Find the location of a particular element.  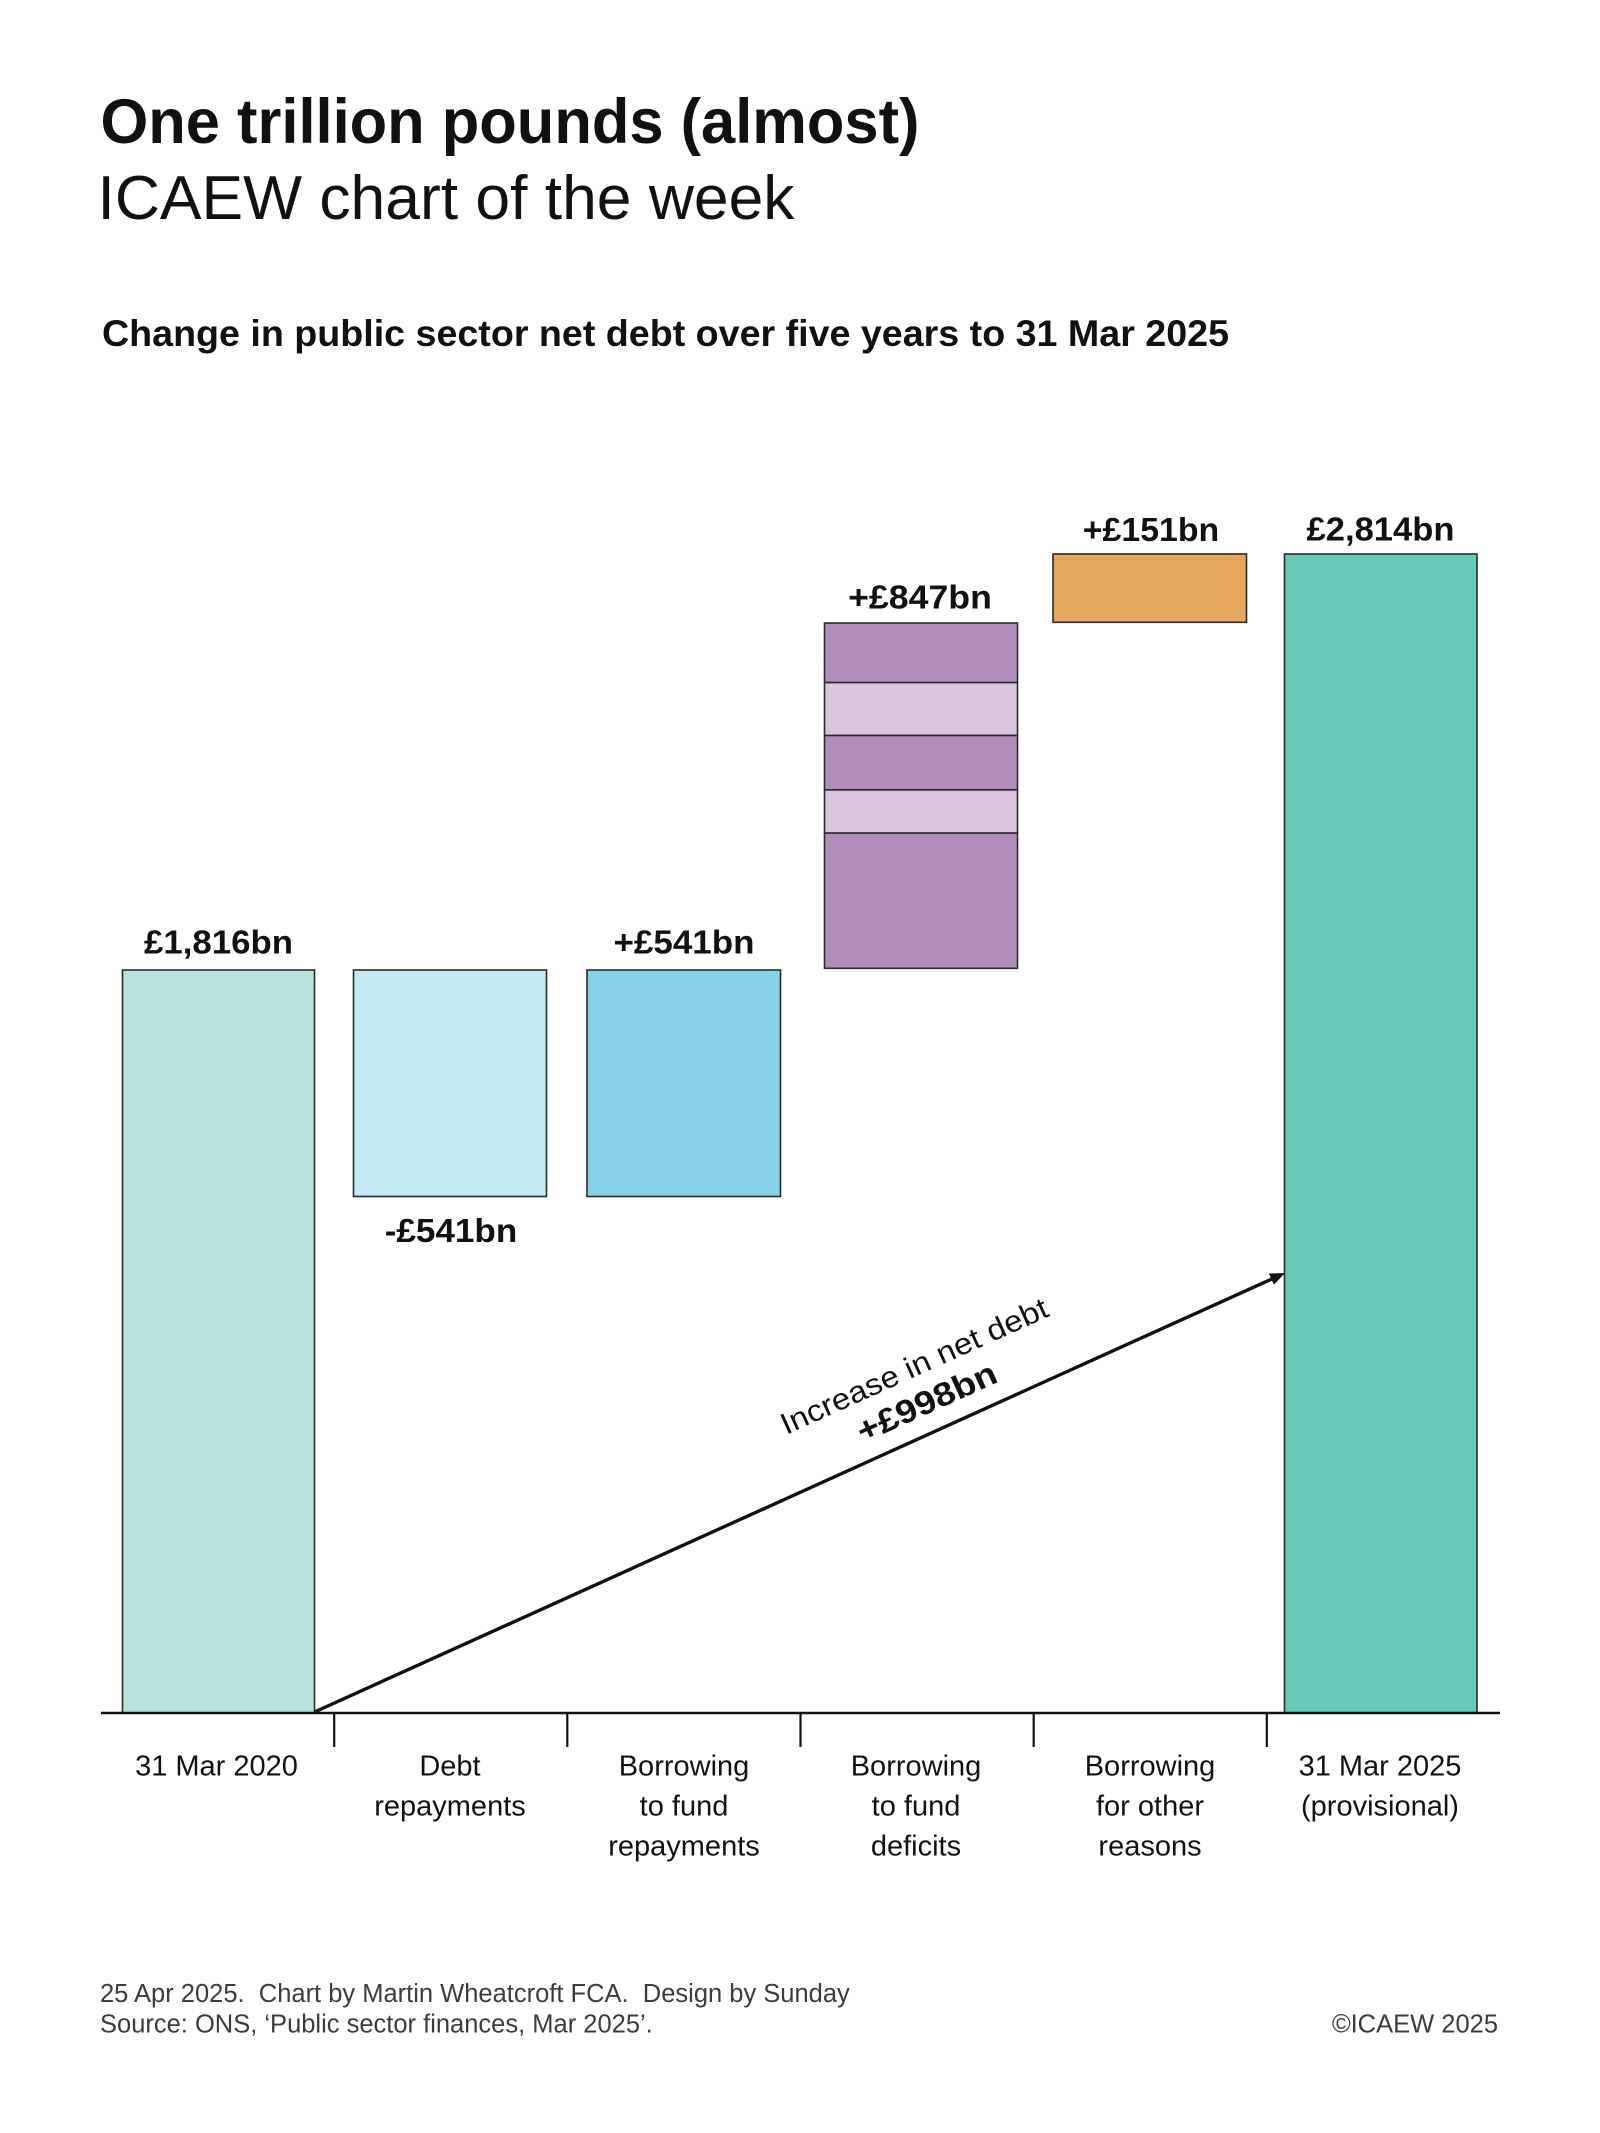

svg-text: +£847bn is located at coordinates (920, 597).